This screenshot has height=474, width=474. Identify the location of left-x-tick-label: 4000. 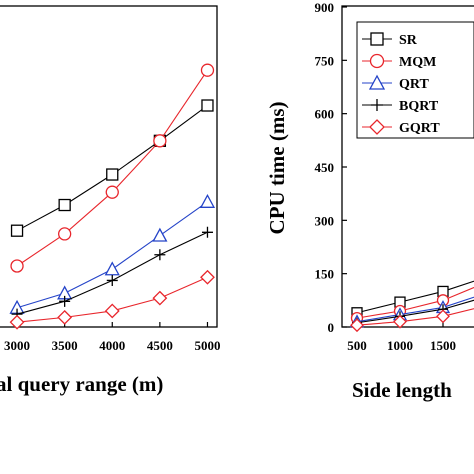
(112, 345).